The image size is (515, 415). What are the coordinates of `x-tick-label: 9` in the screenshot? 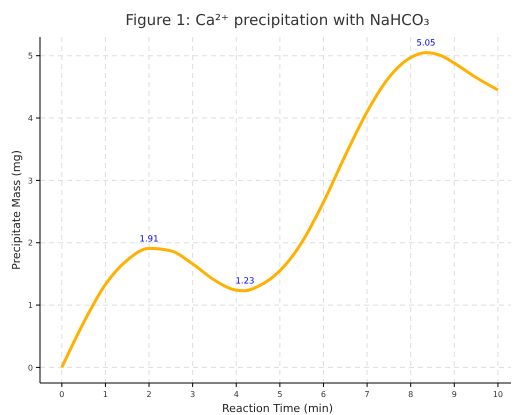 It's located at (454, 394).